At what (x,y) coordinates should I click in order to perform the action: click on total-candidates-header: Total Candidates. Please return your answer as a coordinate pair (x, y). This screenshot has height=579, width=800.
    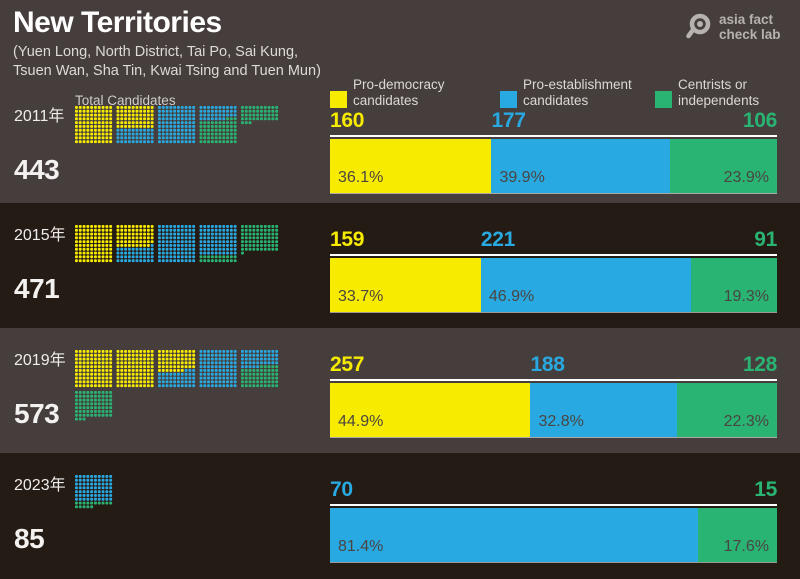
    Looking at the image, I should click on (125, 100).